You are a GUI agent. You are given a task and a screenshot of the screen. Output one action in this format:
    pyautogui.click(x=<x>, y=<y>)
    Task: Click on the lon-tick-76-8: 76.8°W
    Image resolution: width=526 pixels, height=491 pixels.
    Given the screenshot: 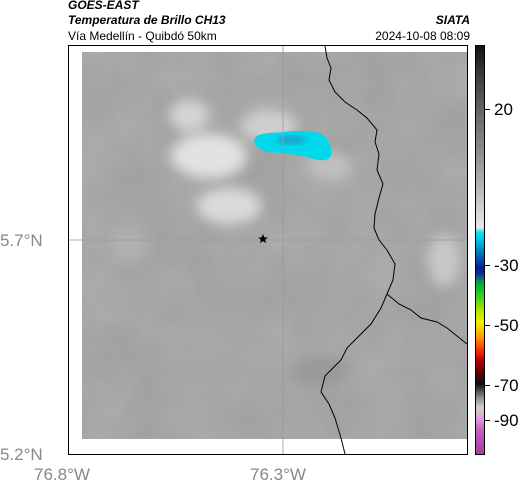 What is the action you would take?
    pyautogui.click(x=62, y=474)
    